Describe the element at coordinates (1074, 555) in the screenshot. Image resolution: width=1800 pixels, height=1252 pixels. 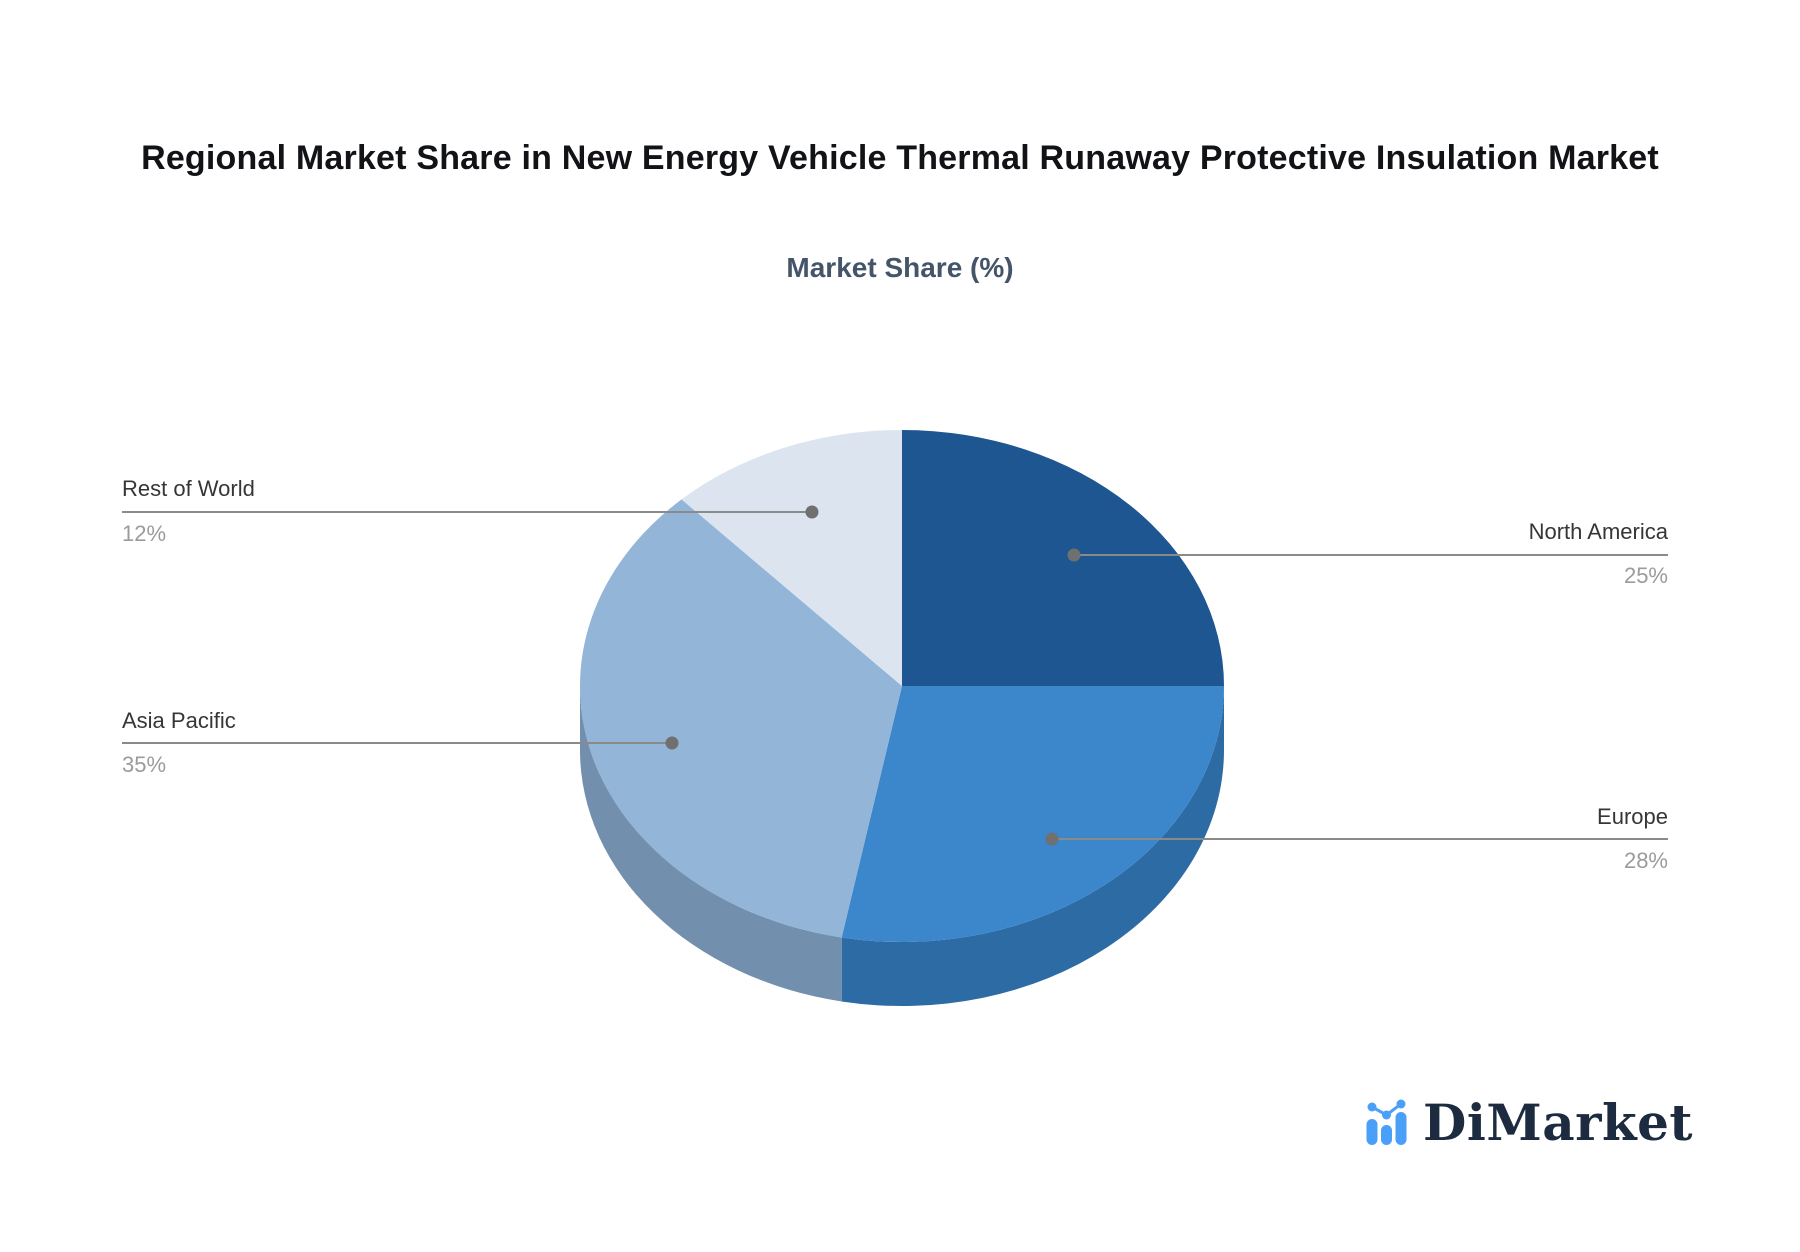
I see `leader-dot-north-america` at that location.